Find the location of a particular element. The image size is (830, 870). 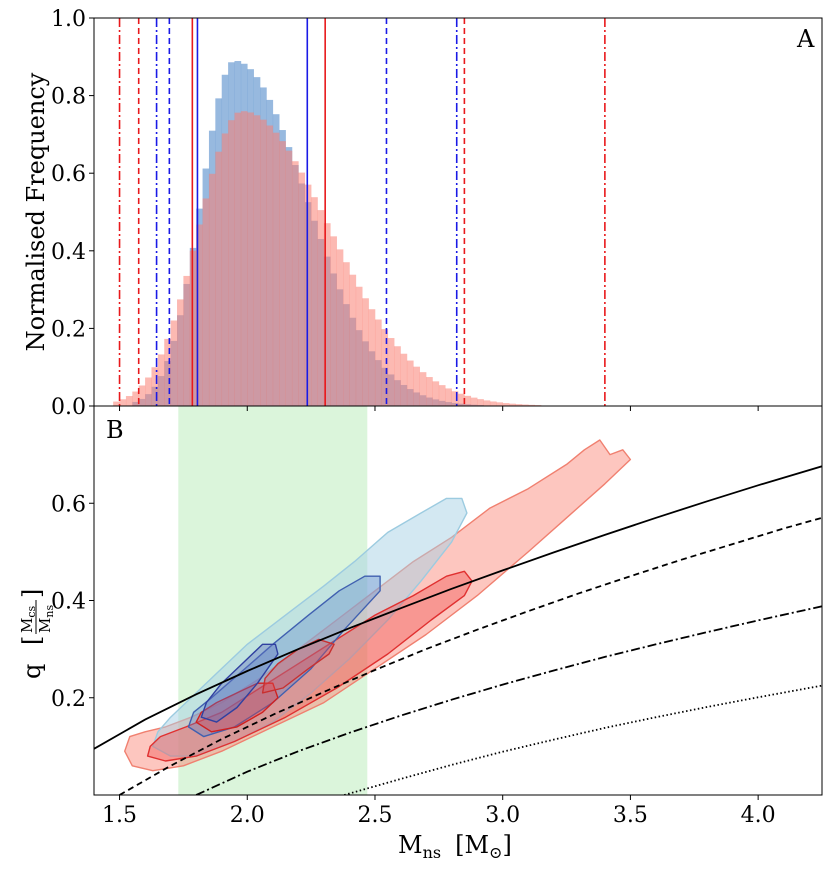

x-tick-label: 2.5 is located at coordinates (374, 815).